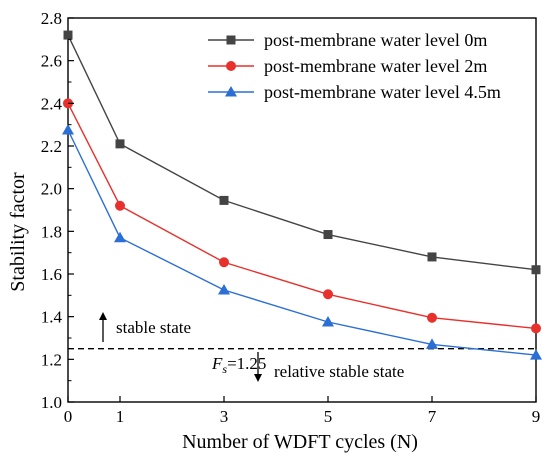  I want to click on stable-state-annotation: stable state, so click(153, 327).